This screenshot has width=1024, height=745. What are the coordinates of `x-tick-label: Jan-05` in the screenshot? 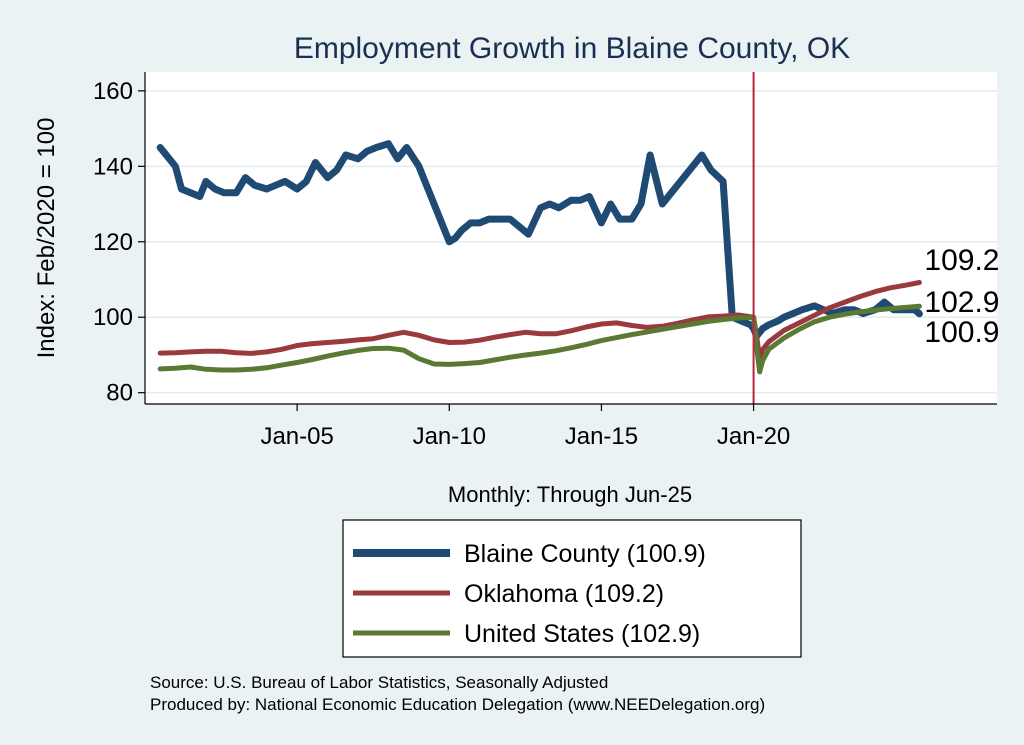 It's located at (296, 436).